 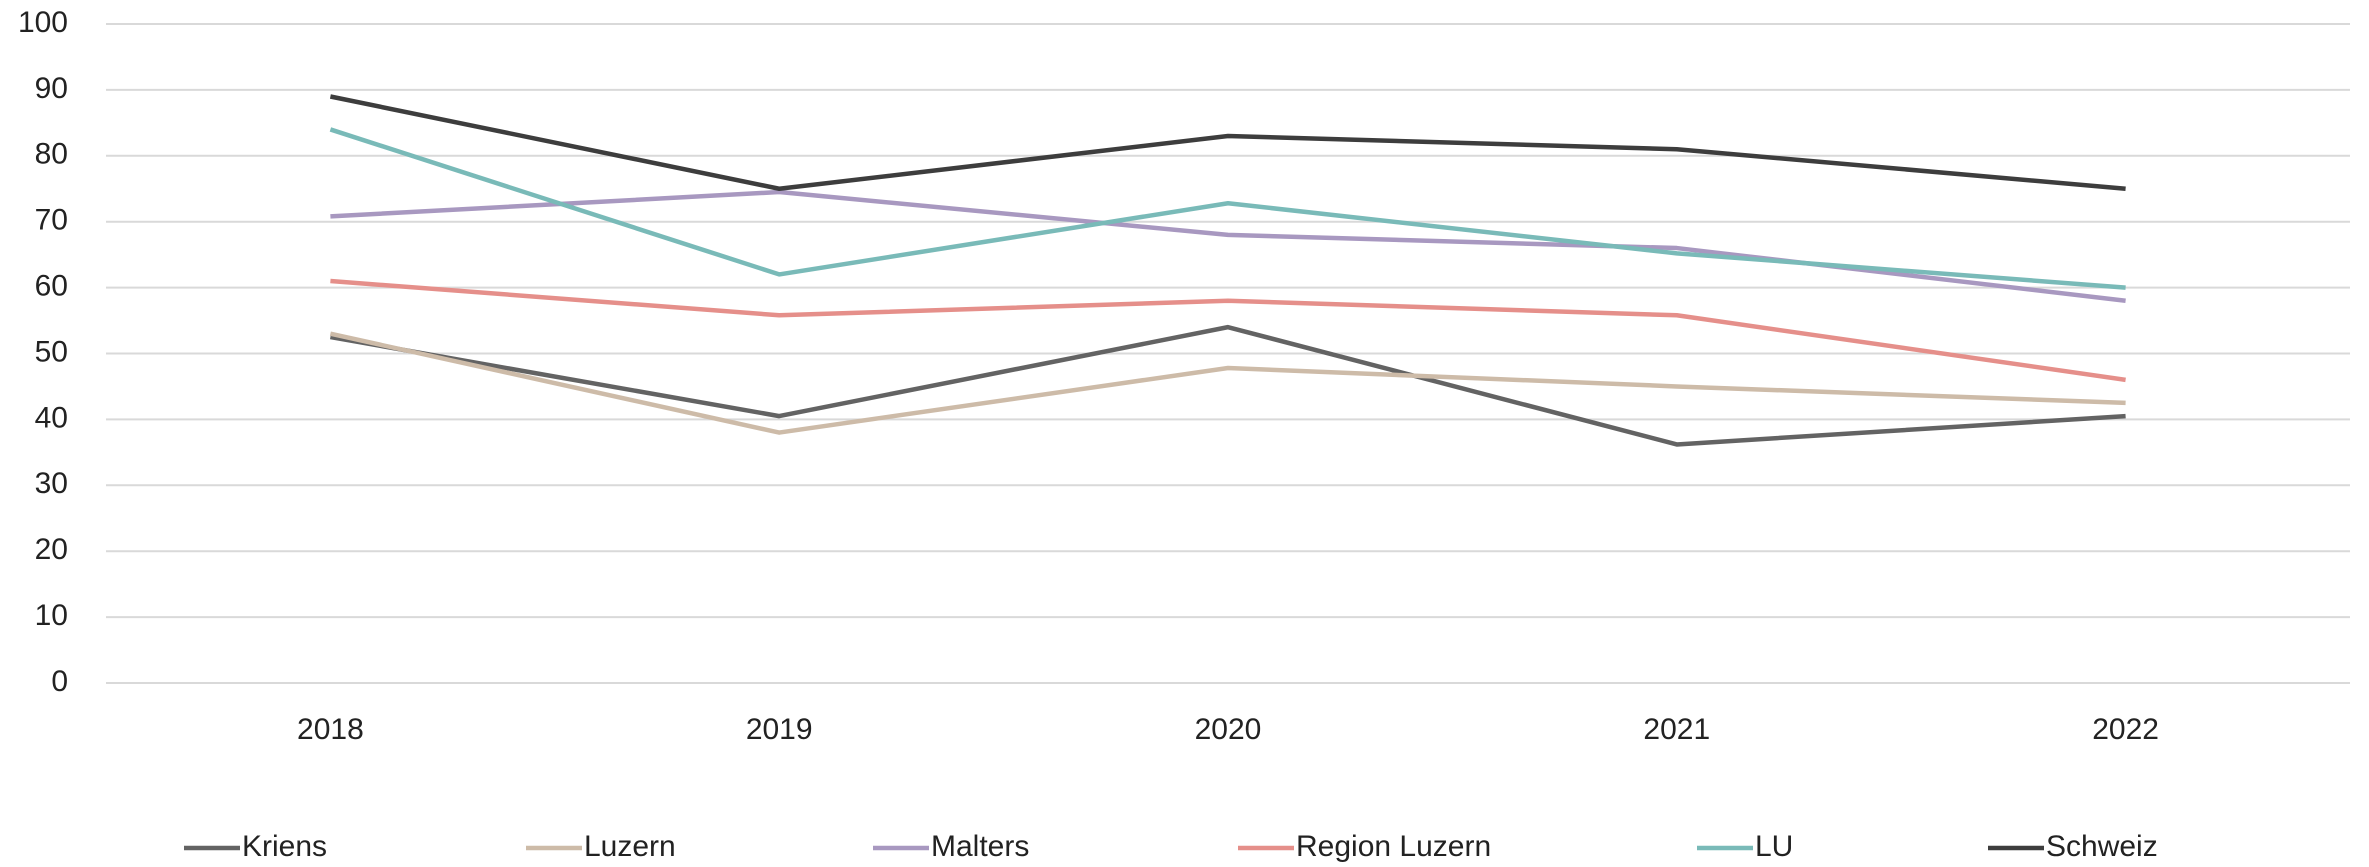 I want to click on legend-label: Schweiz, so click(x=2102, y=846).